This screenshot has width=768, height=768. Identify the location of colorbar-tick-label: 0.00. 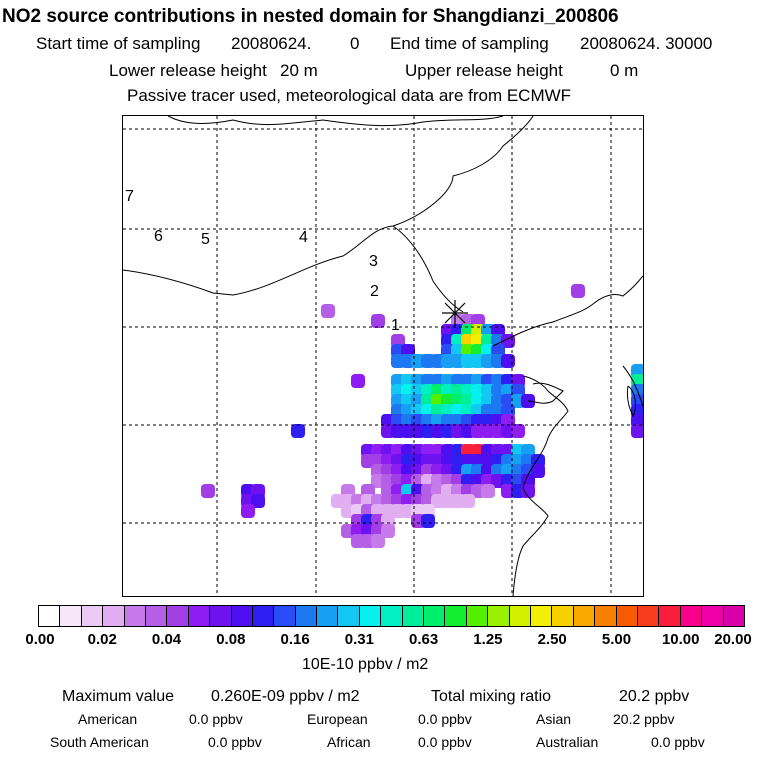
(40, 639).